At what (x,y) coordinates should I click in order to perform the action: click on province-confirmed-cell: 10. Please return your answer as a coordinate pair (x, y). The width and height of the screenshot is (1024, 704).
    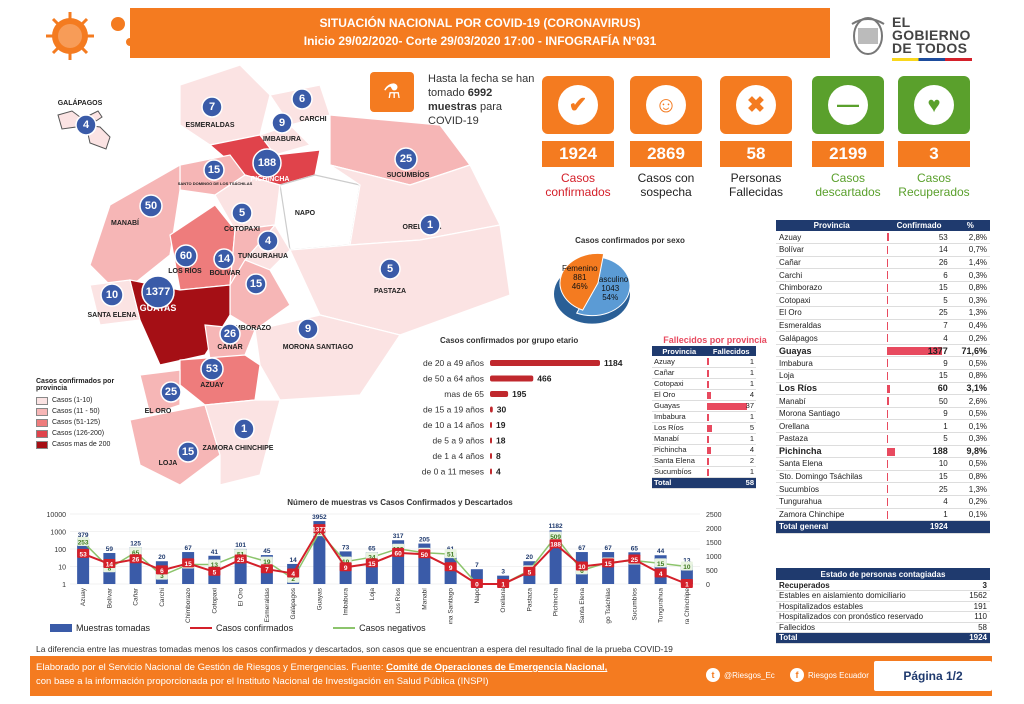
    Looking at the image, I should click on (919, 464).